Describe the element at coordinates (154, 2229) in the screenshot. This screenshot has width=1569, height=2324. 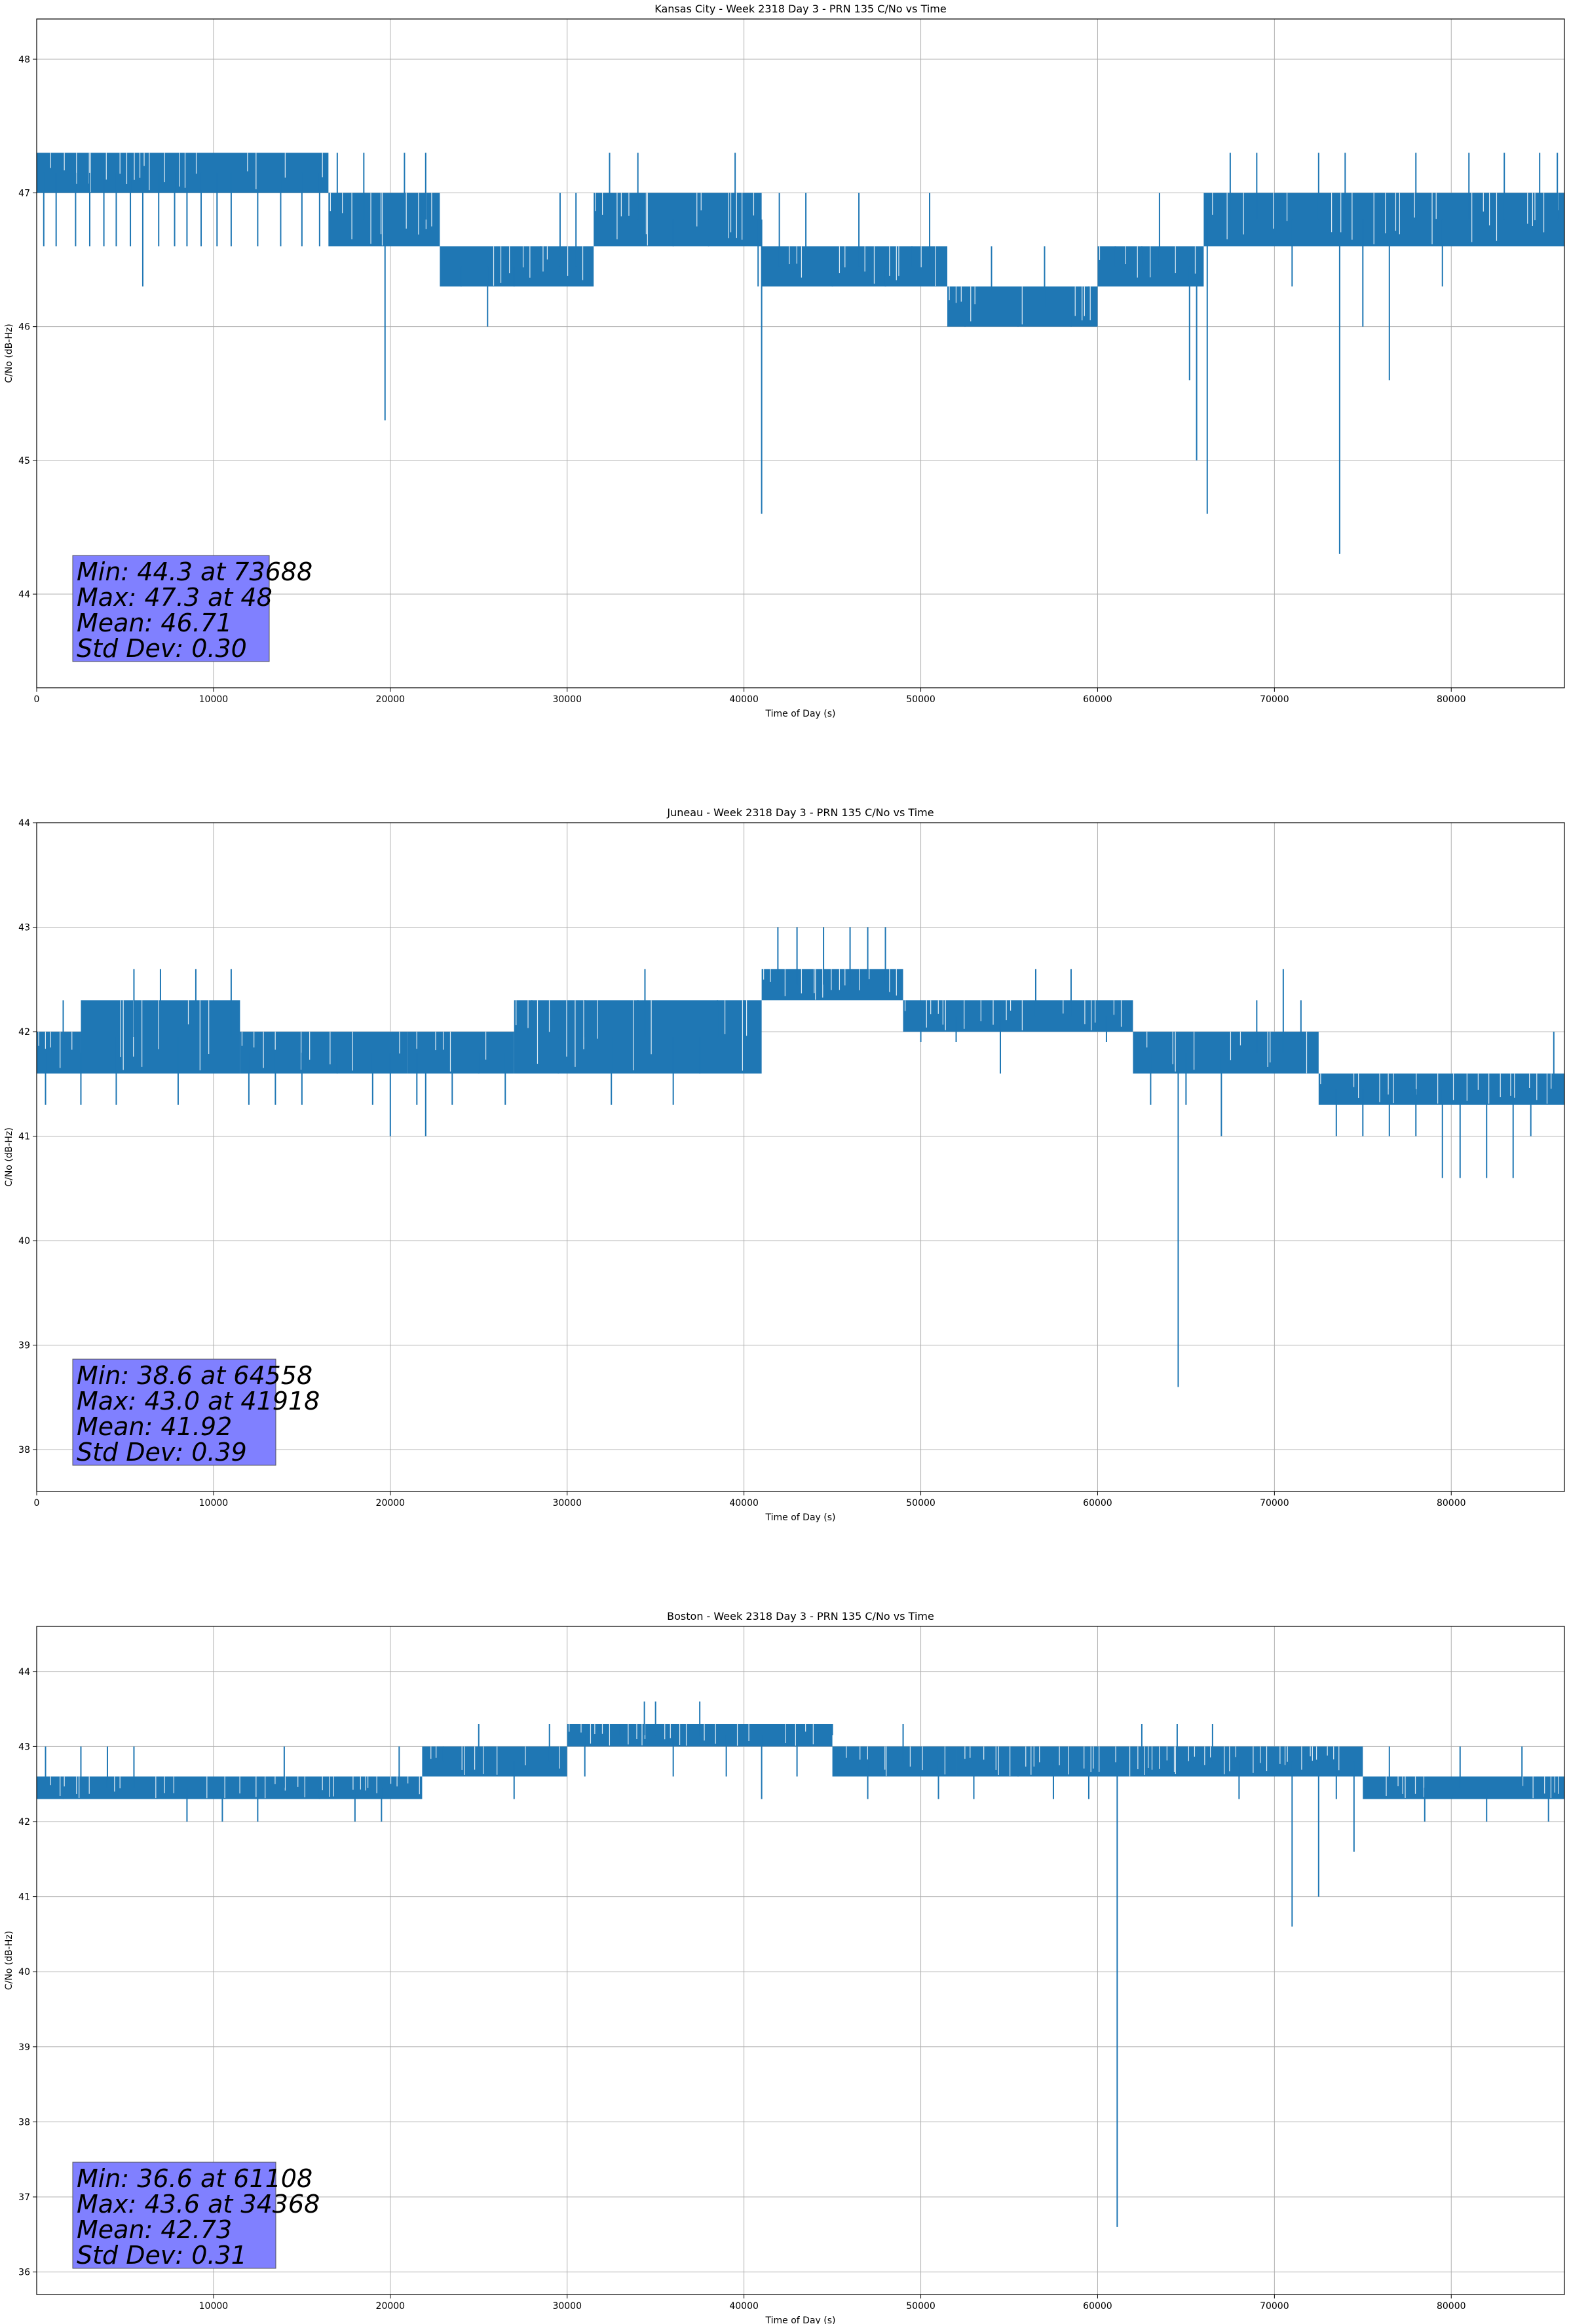
I see `stats-line: Mean: 42.73` at that location.